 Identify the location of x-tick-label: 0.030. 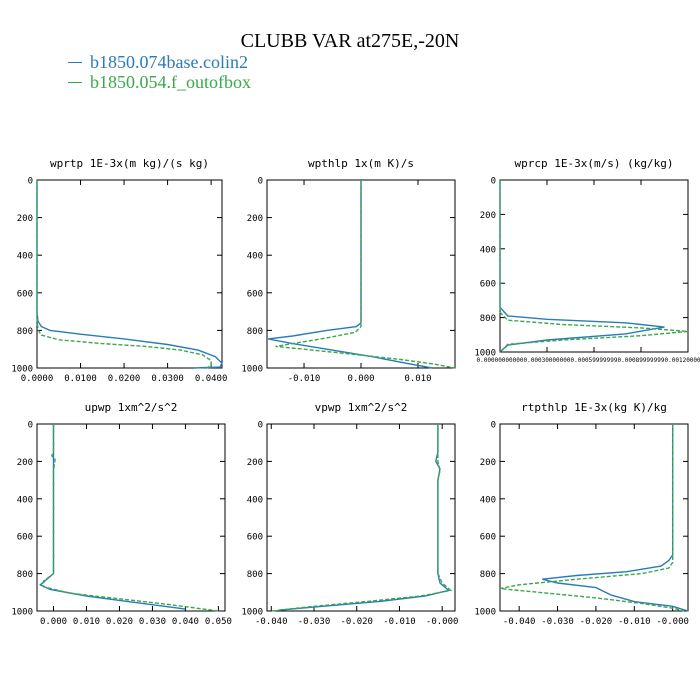
(152, 622).